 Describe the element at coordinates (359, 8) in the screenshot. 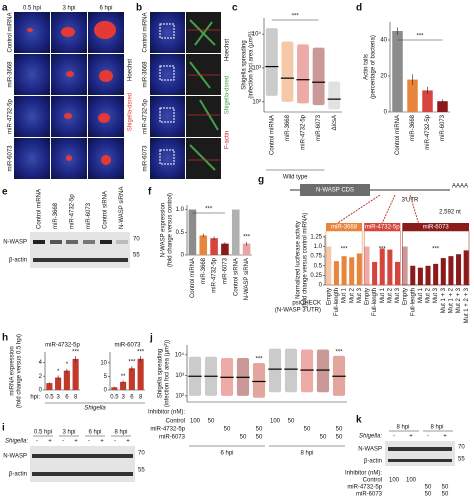

I see `panel-letter: d` at that location.